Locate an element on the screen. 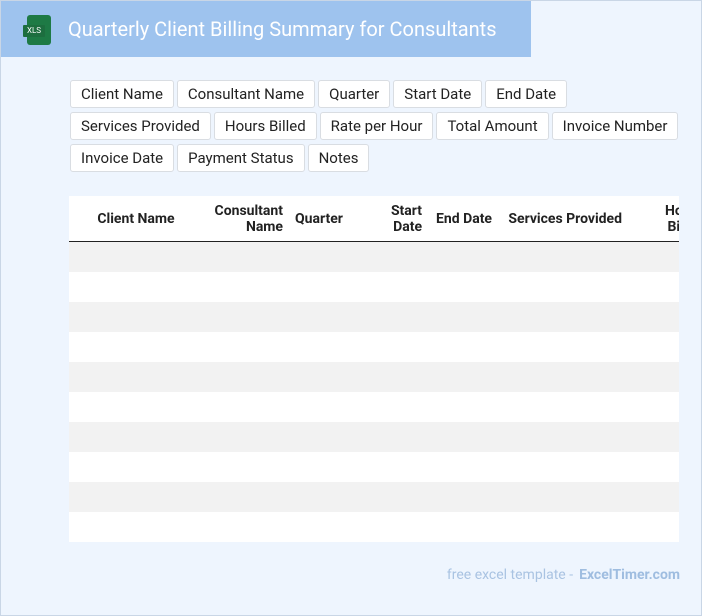  field-chip: Rate per Hour is located at coordinates (376, 126).